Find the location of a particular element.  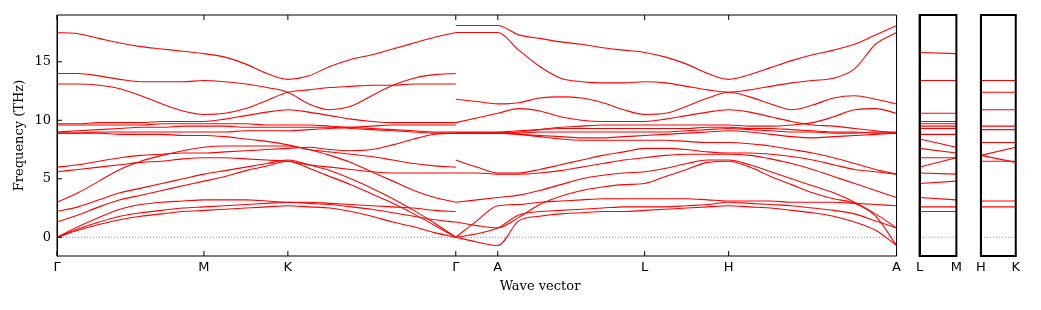

x-axis-title: Wave vector is located at coordinates (540, 286).